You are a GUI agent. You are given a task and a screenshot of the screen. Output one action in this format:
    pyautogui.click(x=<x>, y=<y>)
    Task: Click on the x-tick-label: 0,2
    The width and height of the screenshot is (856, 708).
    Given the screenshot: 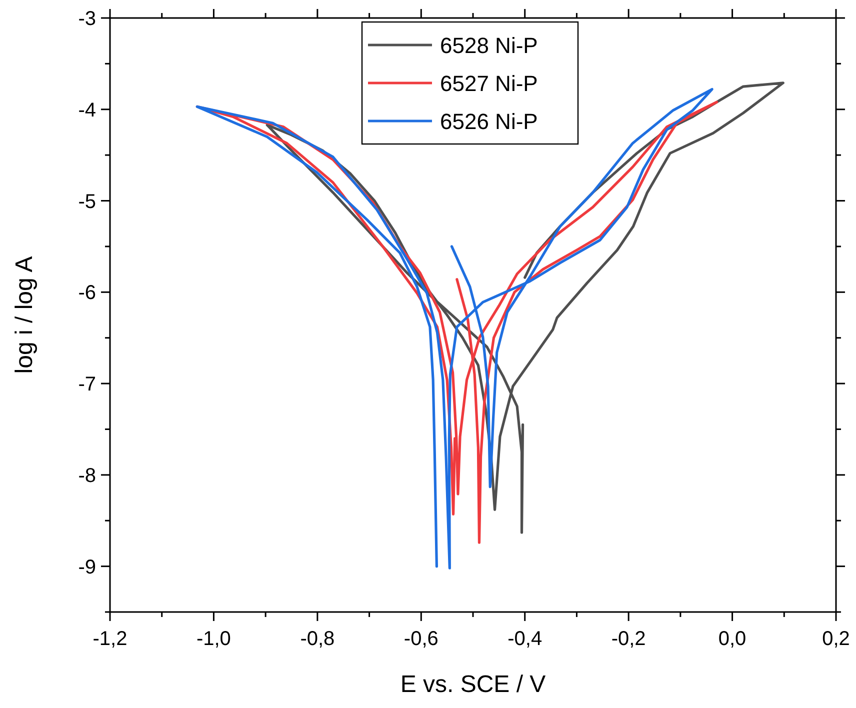 What is the action you would take?
    pyautogui.click(x=836, y=639)
    